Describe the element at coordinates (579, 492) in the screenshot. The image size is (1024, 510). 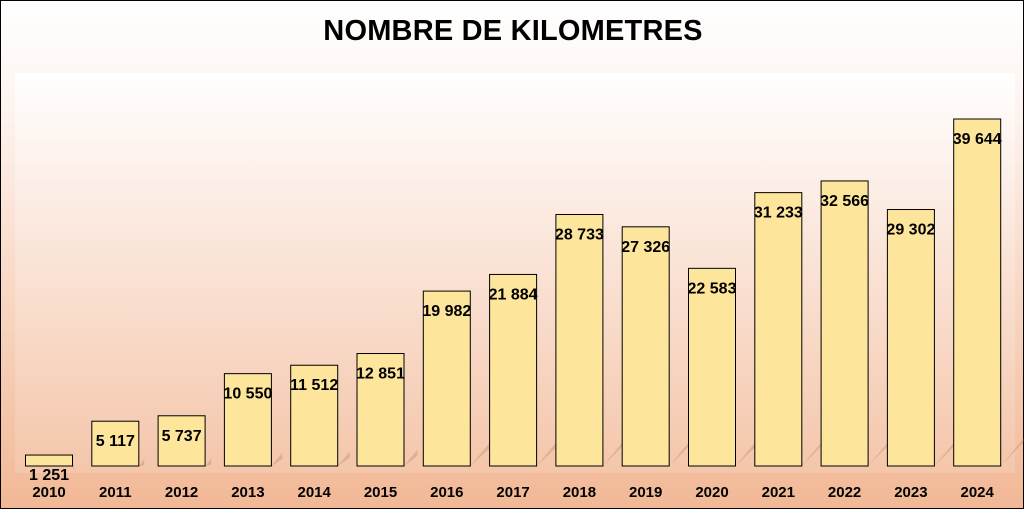
I see `x-tick-label-2018: 2018` at that location.